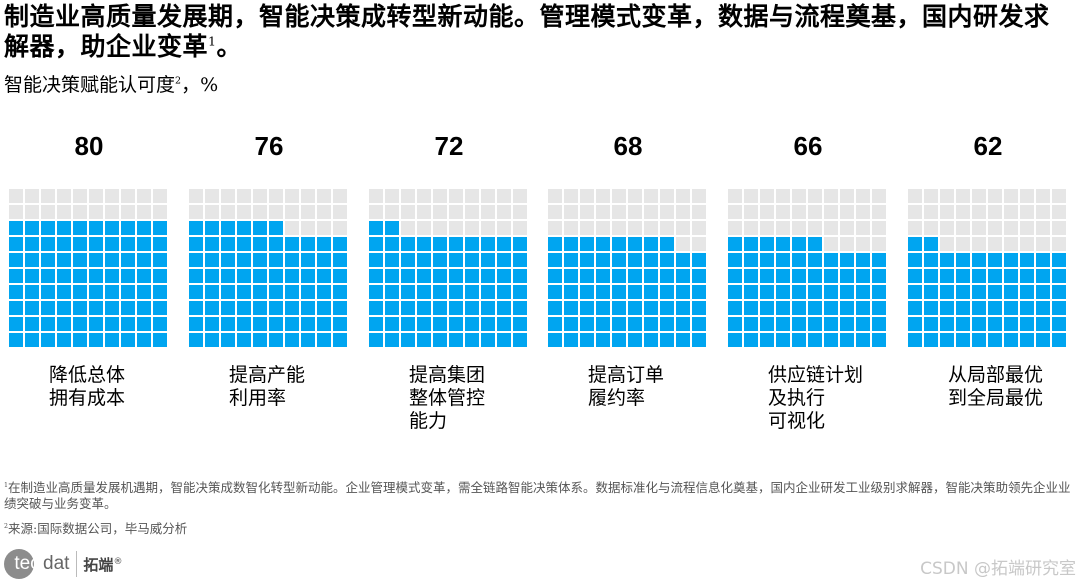  What do you see at coordinates (816, 398) in the screenshot?
I see `panel-label: 供应链计划 及执行 可视化` at bounding box center [816, 398].